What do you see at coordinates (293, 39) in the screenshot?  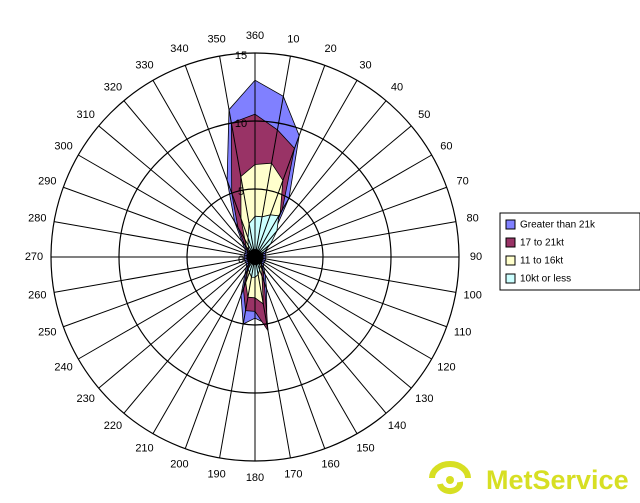 I see `direction-label: 10` at bounding box center [293, 39].